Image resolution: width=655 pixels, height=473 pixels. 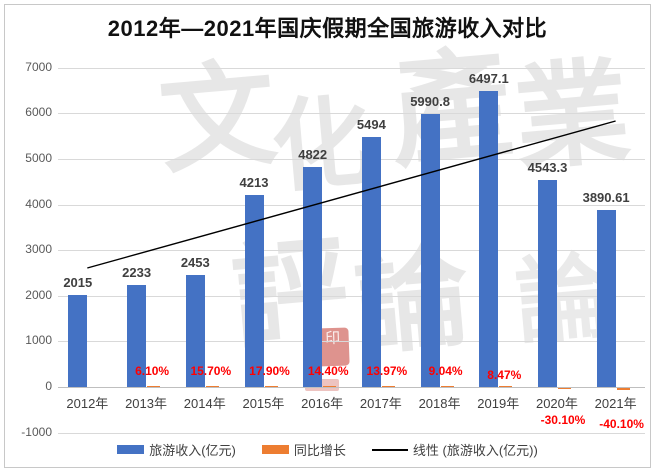 What do you see at coordinates (547, 167) in the screenshot?
I see `bar-value-label: 4543.3` at bounding box center [547, 167].